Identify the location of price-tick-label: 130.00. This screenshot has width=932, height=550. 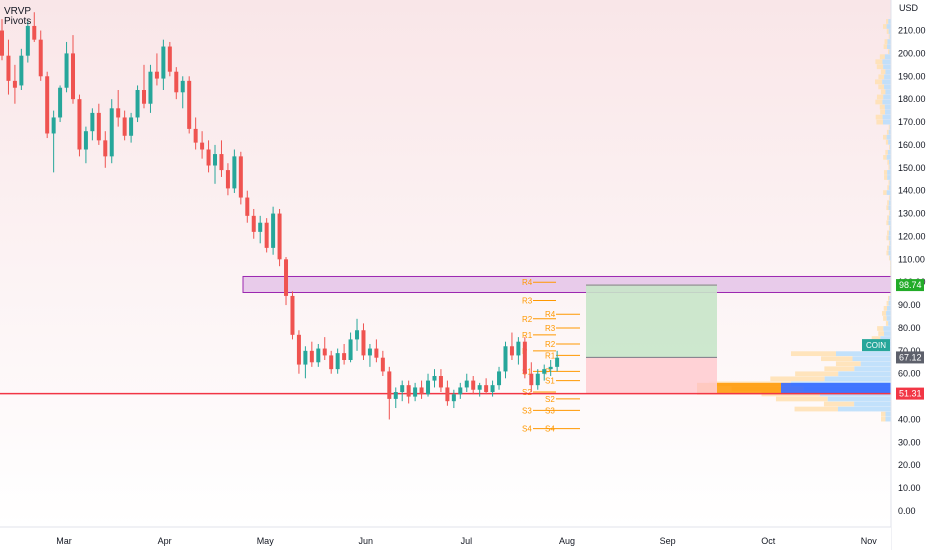
(912, 214).